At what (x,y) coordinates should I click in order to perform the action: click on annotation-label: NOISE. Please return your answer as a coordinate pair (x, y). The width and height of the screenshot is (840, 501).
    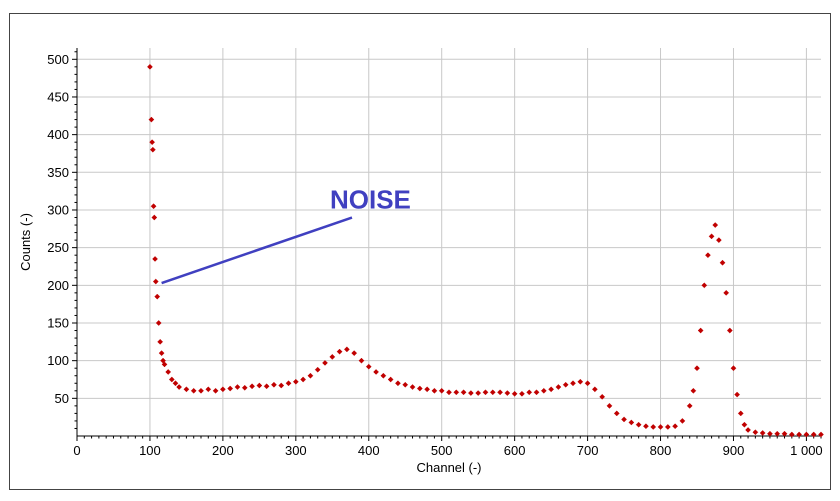
    Looking at the image, I should click on (370, 200).